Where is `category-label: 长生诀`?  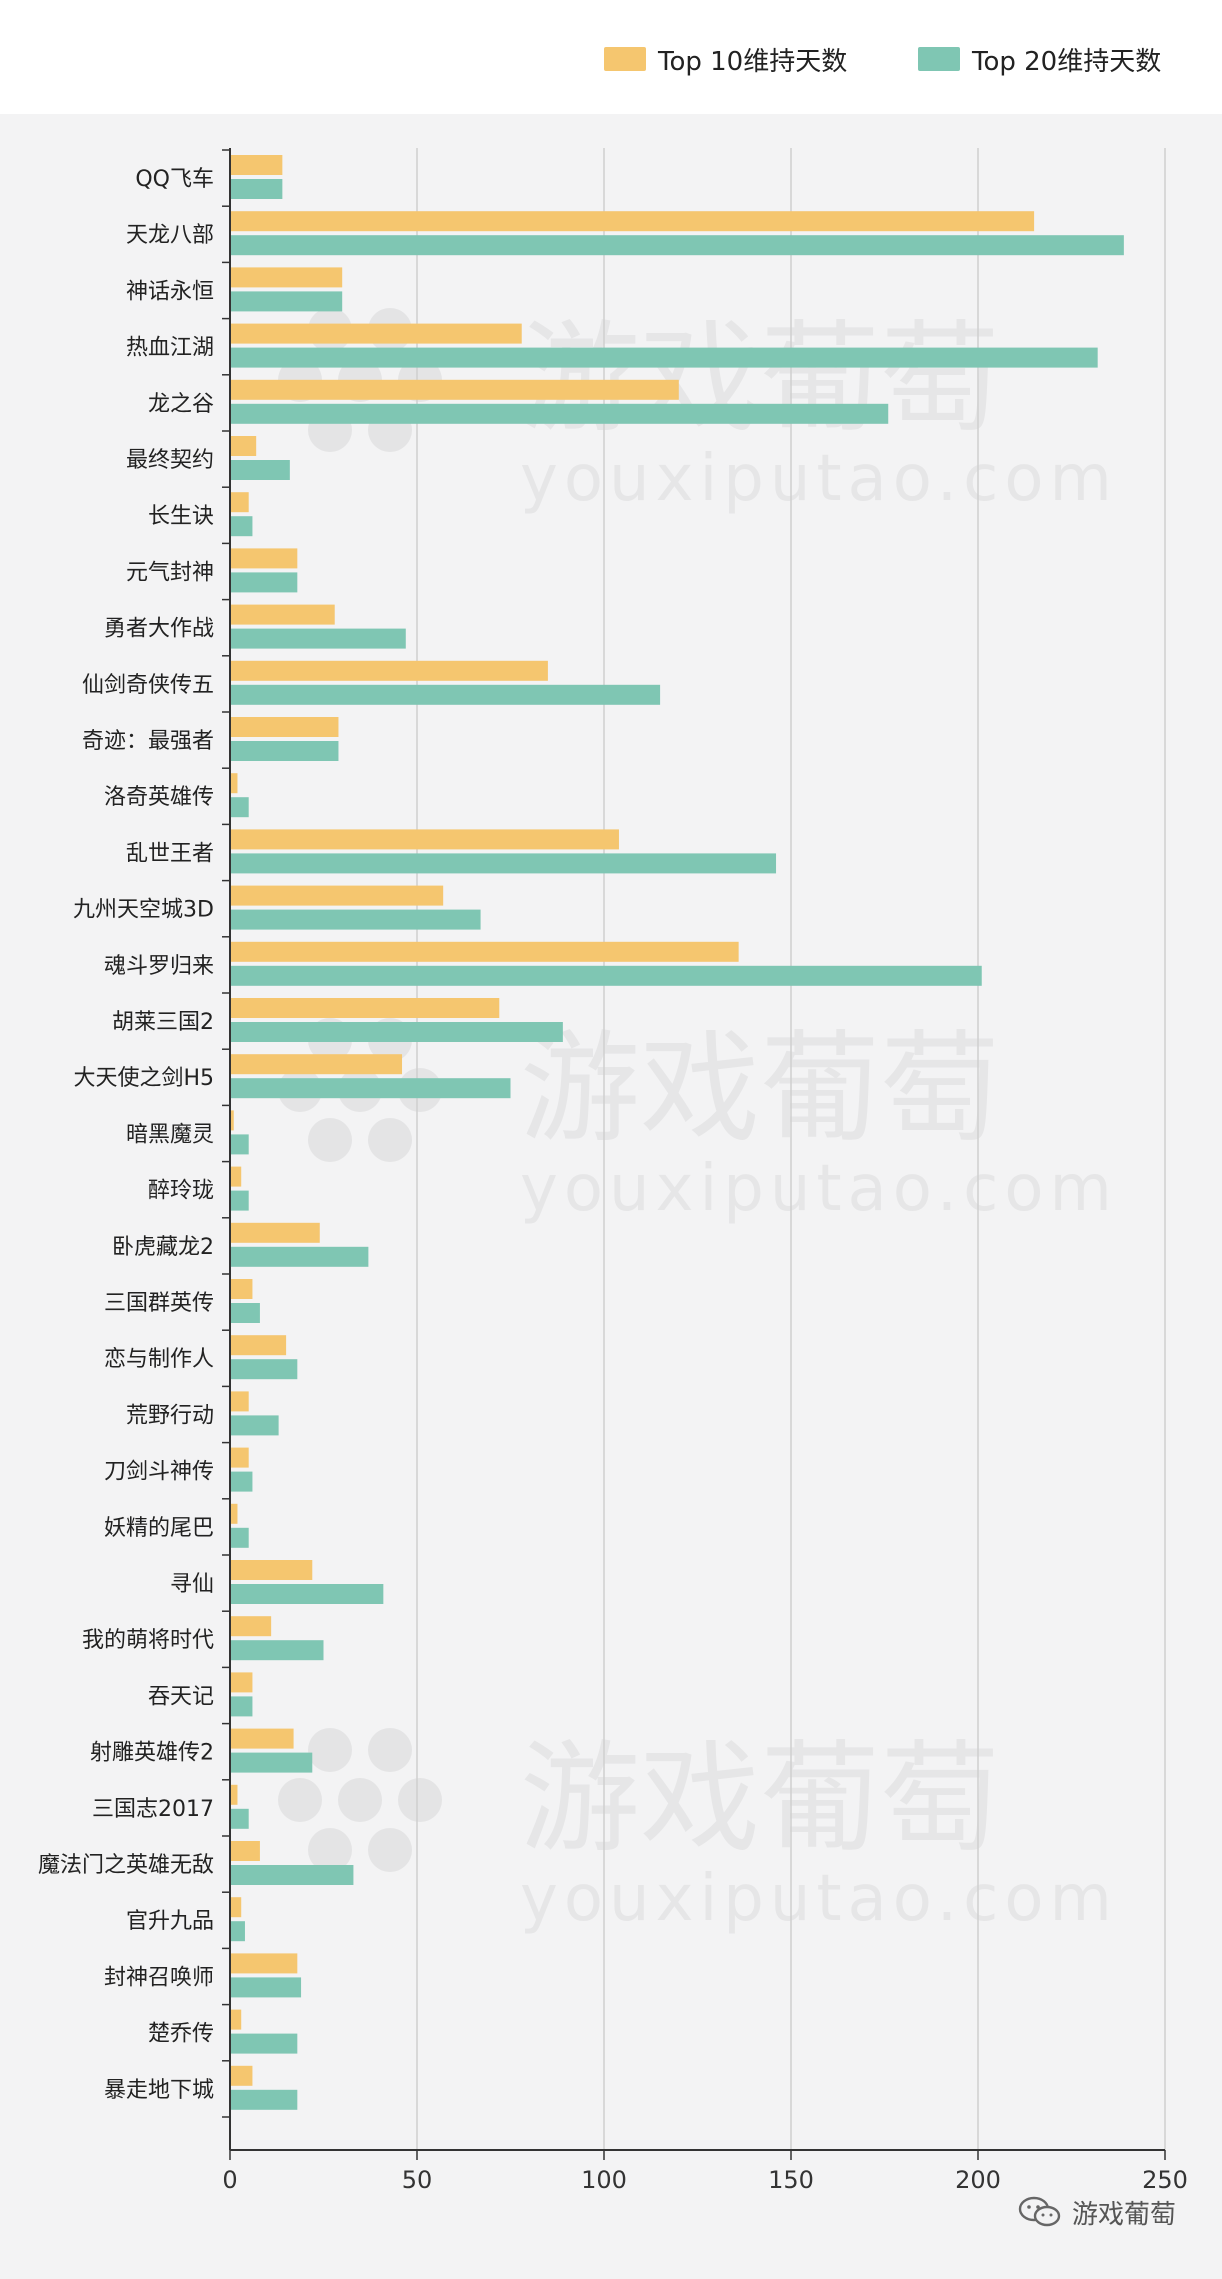
category-label: 长生诀 is located at coordinates (181, 516).